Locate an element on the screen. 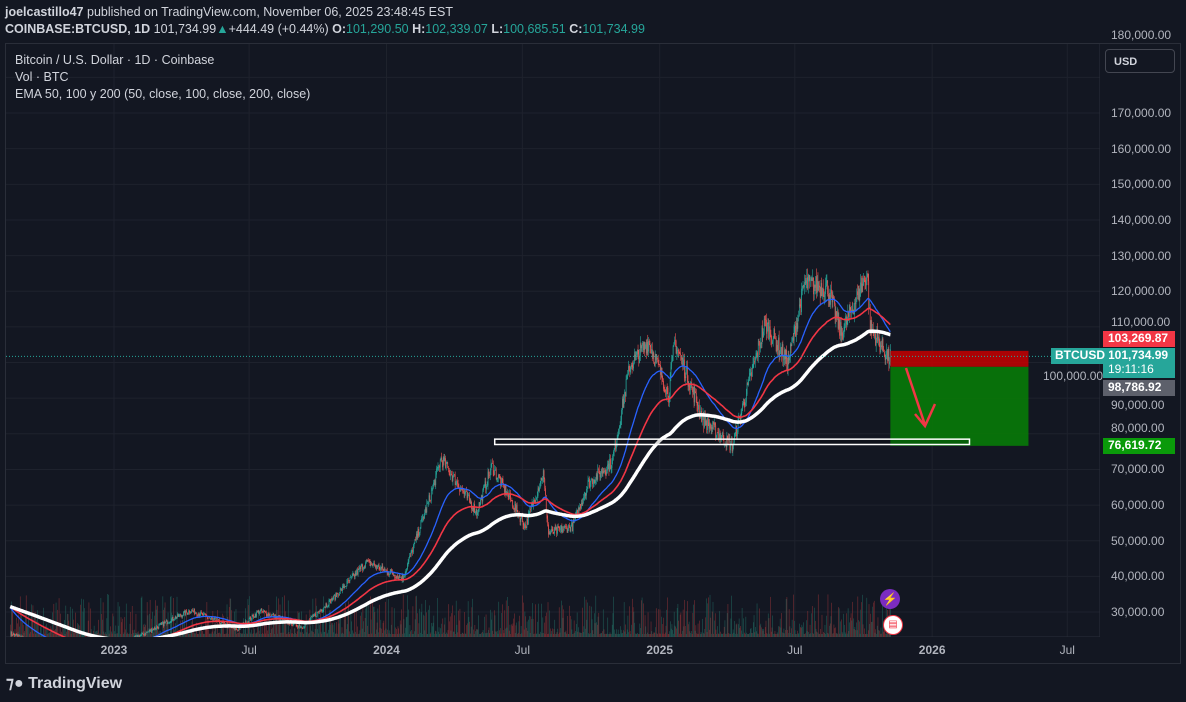 The width and height of the screenshot is (1186, 702). us-flag-event-icon: ▤ is located at coordinates (893, 625).